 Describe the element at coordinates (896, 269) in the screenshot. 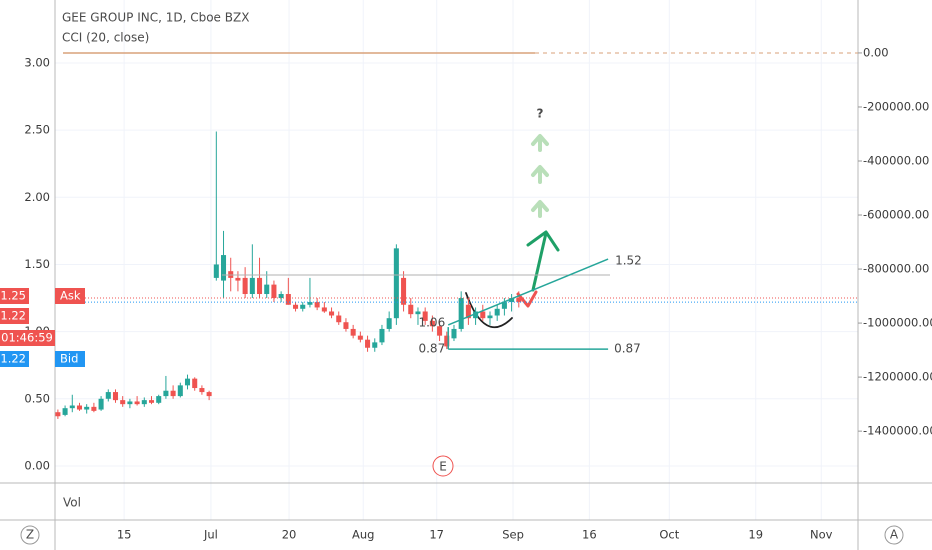

I see `y2-tick-label: -800000.00` at that location.